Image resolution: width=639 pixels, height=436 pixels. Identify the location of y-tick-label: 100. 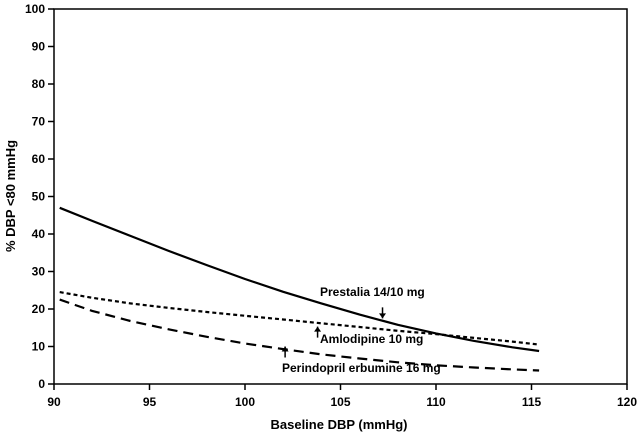
(35, 9).